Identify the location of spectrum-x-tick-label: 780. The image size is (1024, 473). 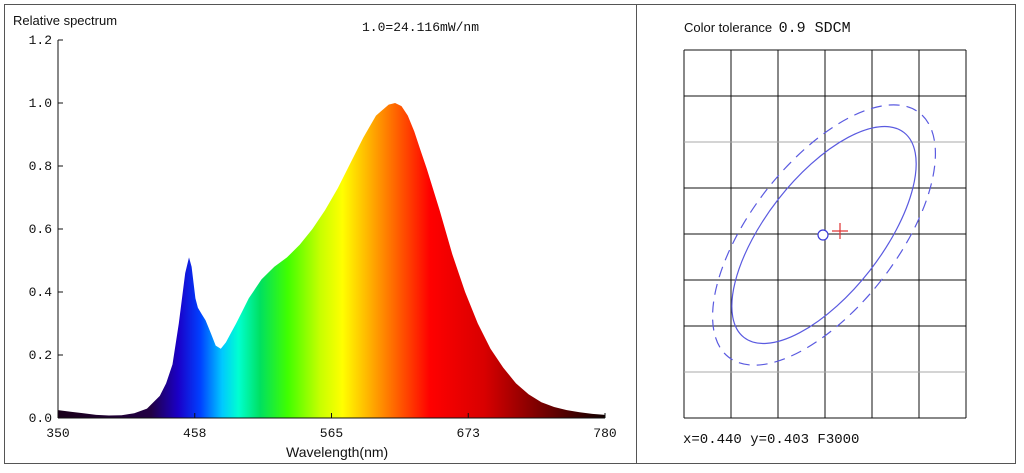
(604, 433).